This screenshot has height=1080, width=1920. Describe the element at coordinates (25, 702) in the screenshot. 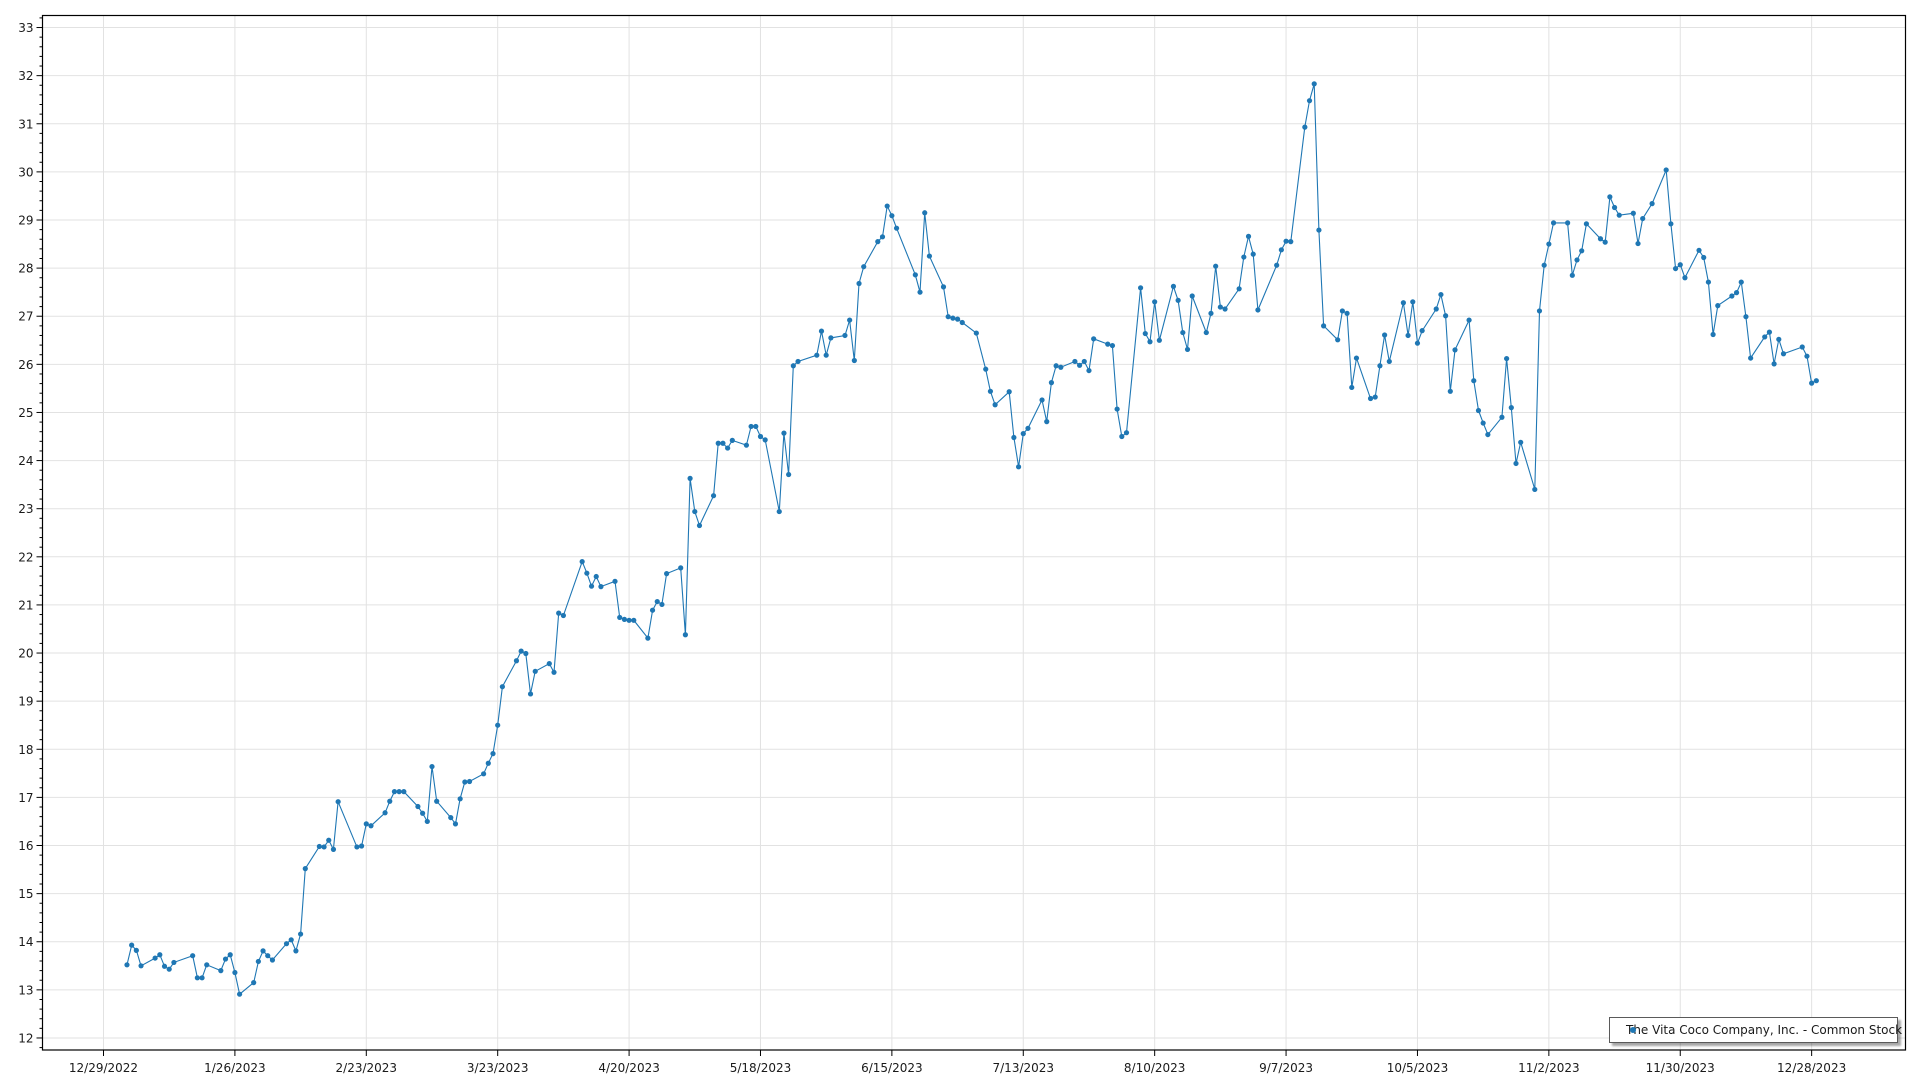

I see `y-tick-label: 19` at that location.